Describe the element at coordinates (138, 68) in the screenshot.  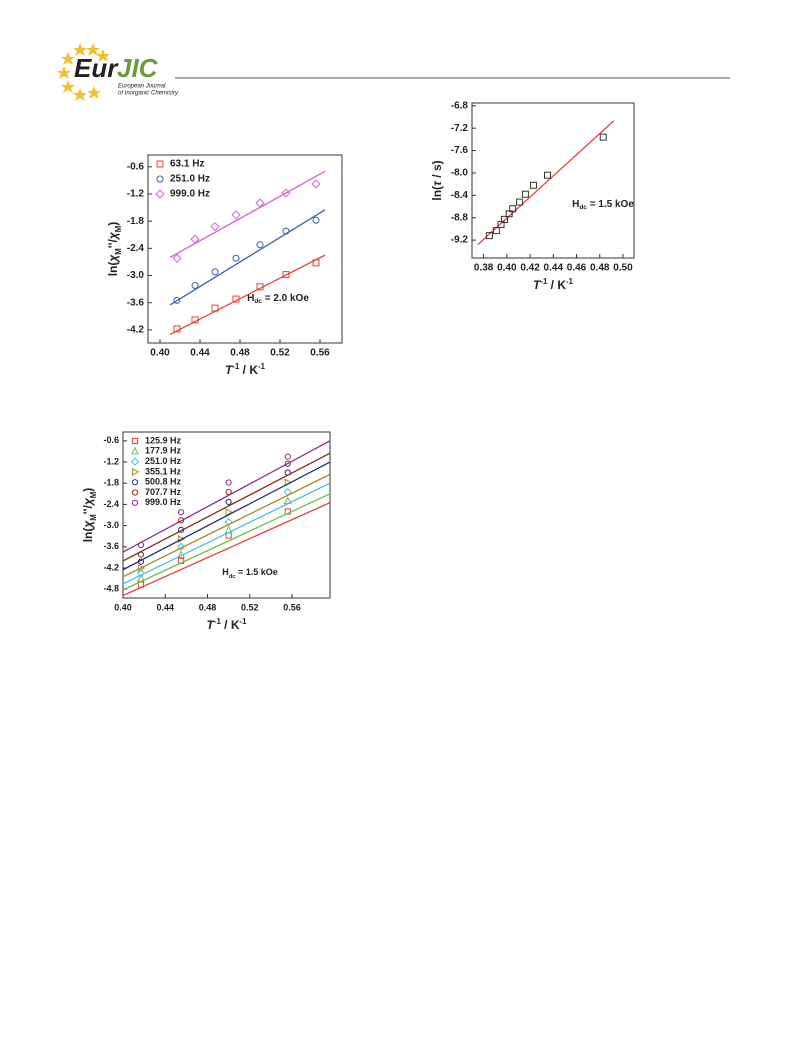
I see `logo-text: JIC` at that location.